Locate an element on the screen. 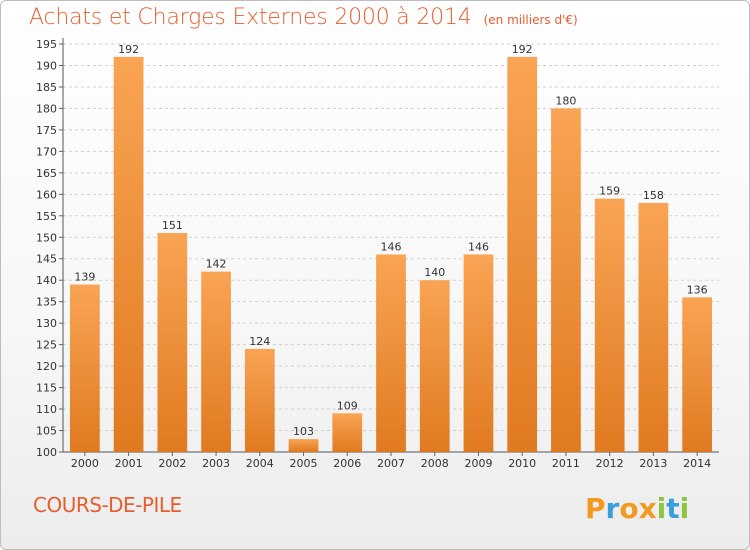  y-tick-label: 185 is located at coordinates (46, 87).